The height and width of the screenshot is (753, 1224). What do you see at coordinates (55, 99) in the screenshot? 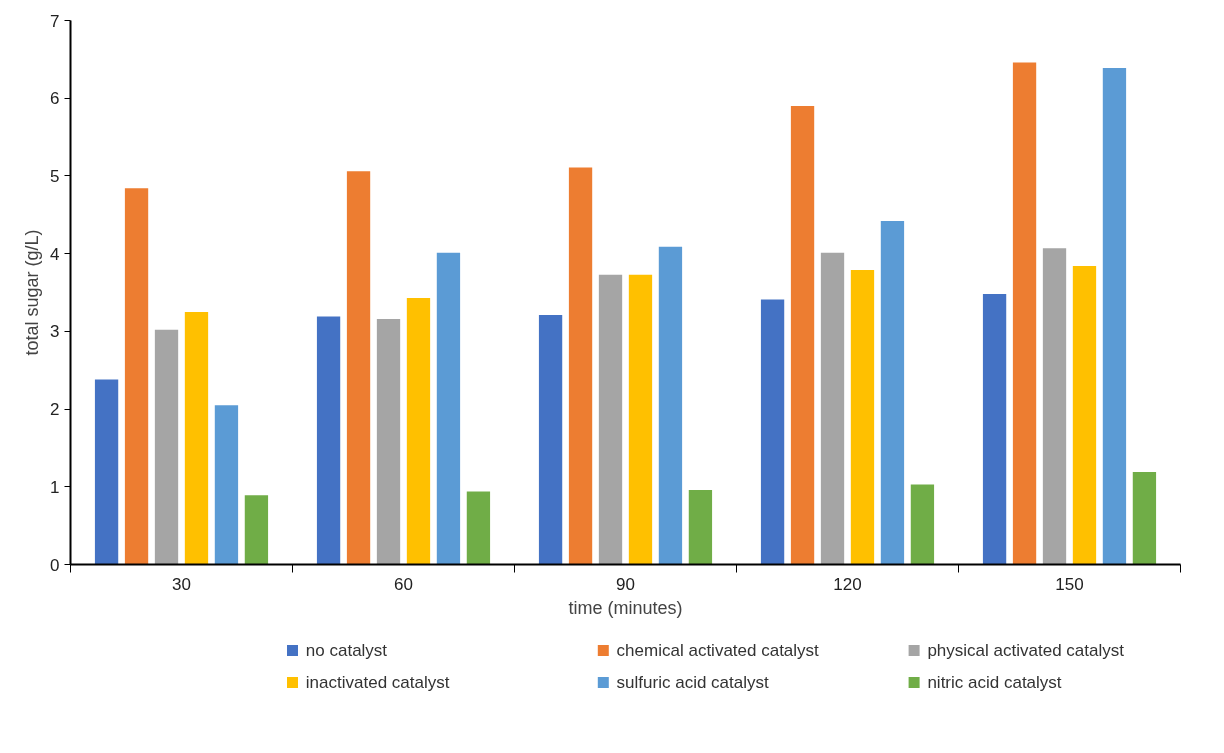
I see `y-tick-label: 6` at bounding box center [55, 99].